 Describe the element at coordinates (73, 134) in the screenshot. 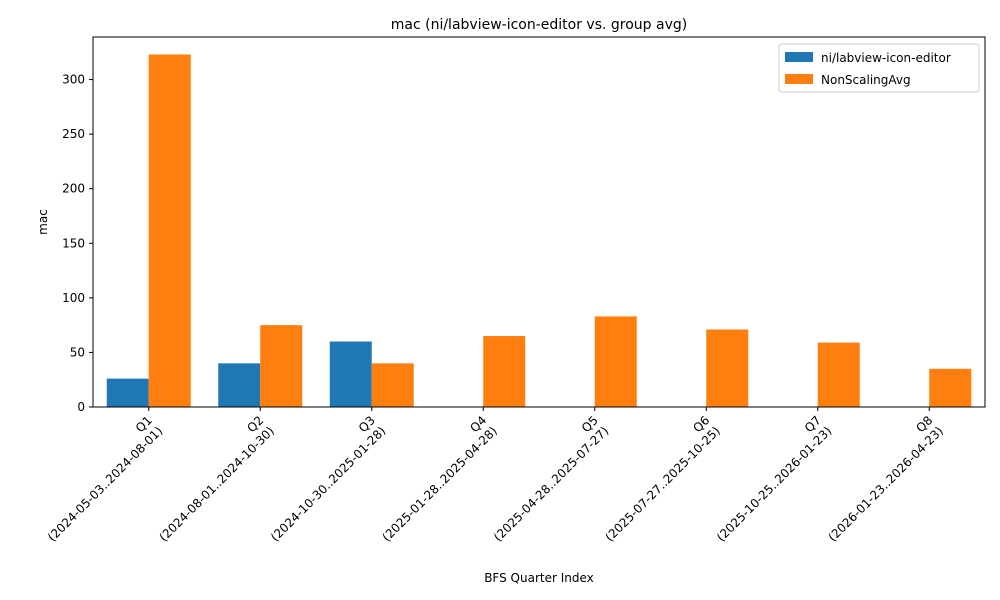

I see `y-tick-label: 250` at that location.